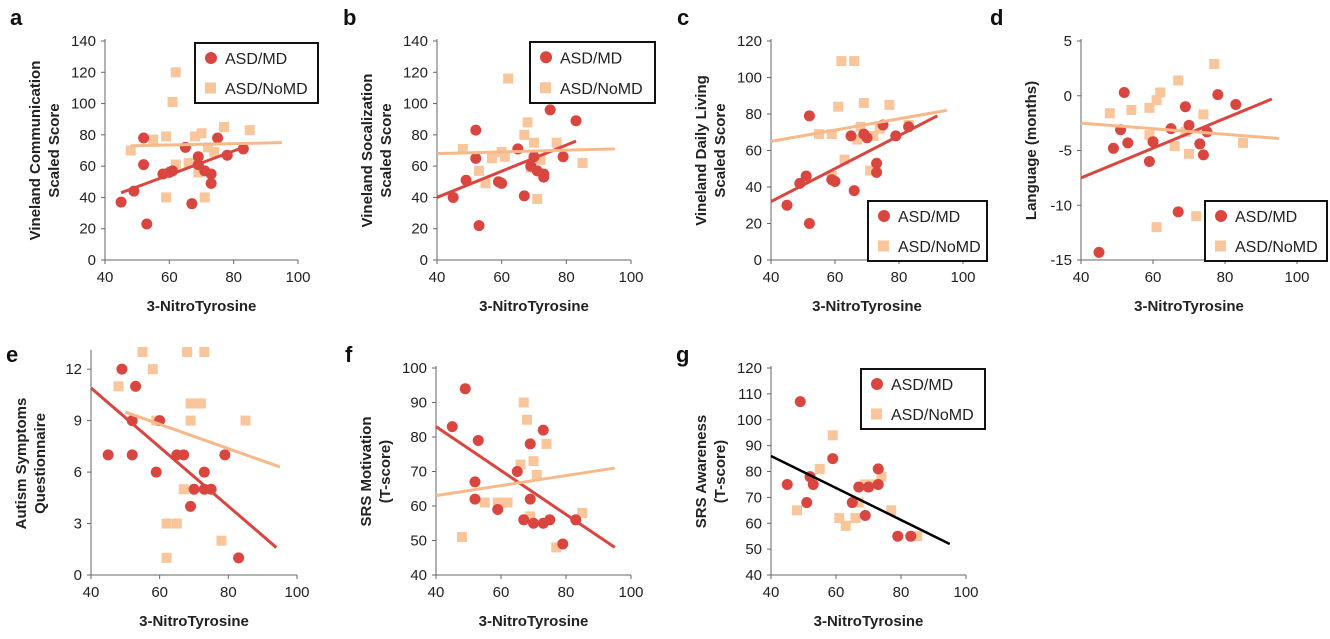 This screenshot has width=1330, height=639. Describe the element at coordinates (753, 575) in the screenshot. I see `y-tick-label: 40` at that location.